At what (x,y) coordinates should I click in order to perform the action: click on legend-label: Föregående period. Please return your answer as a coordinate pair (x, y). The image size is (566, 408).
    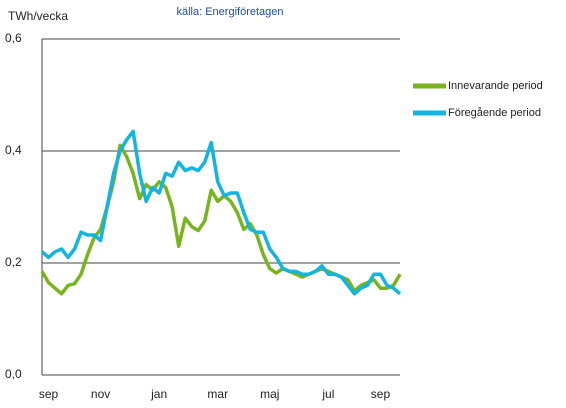
    Looking at the image, I should click on (494, 113).